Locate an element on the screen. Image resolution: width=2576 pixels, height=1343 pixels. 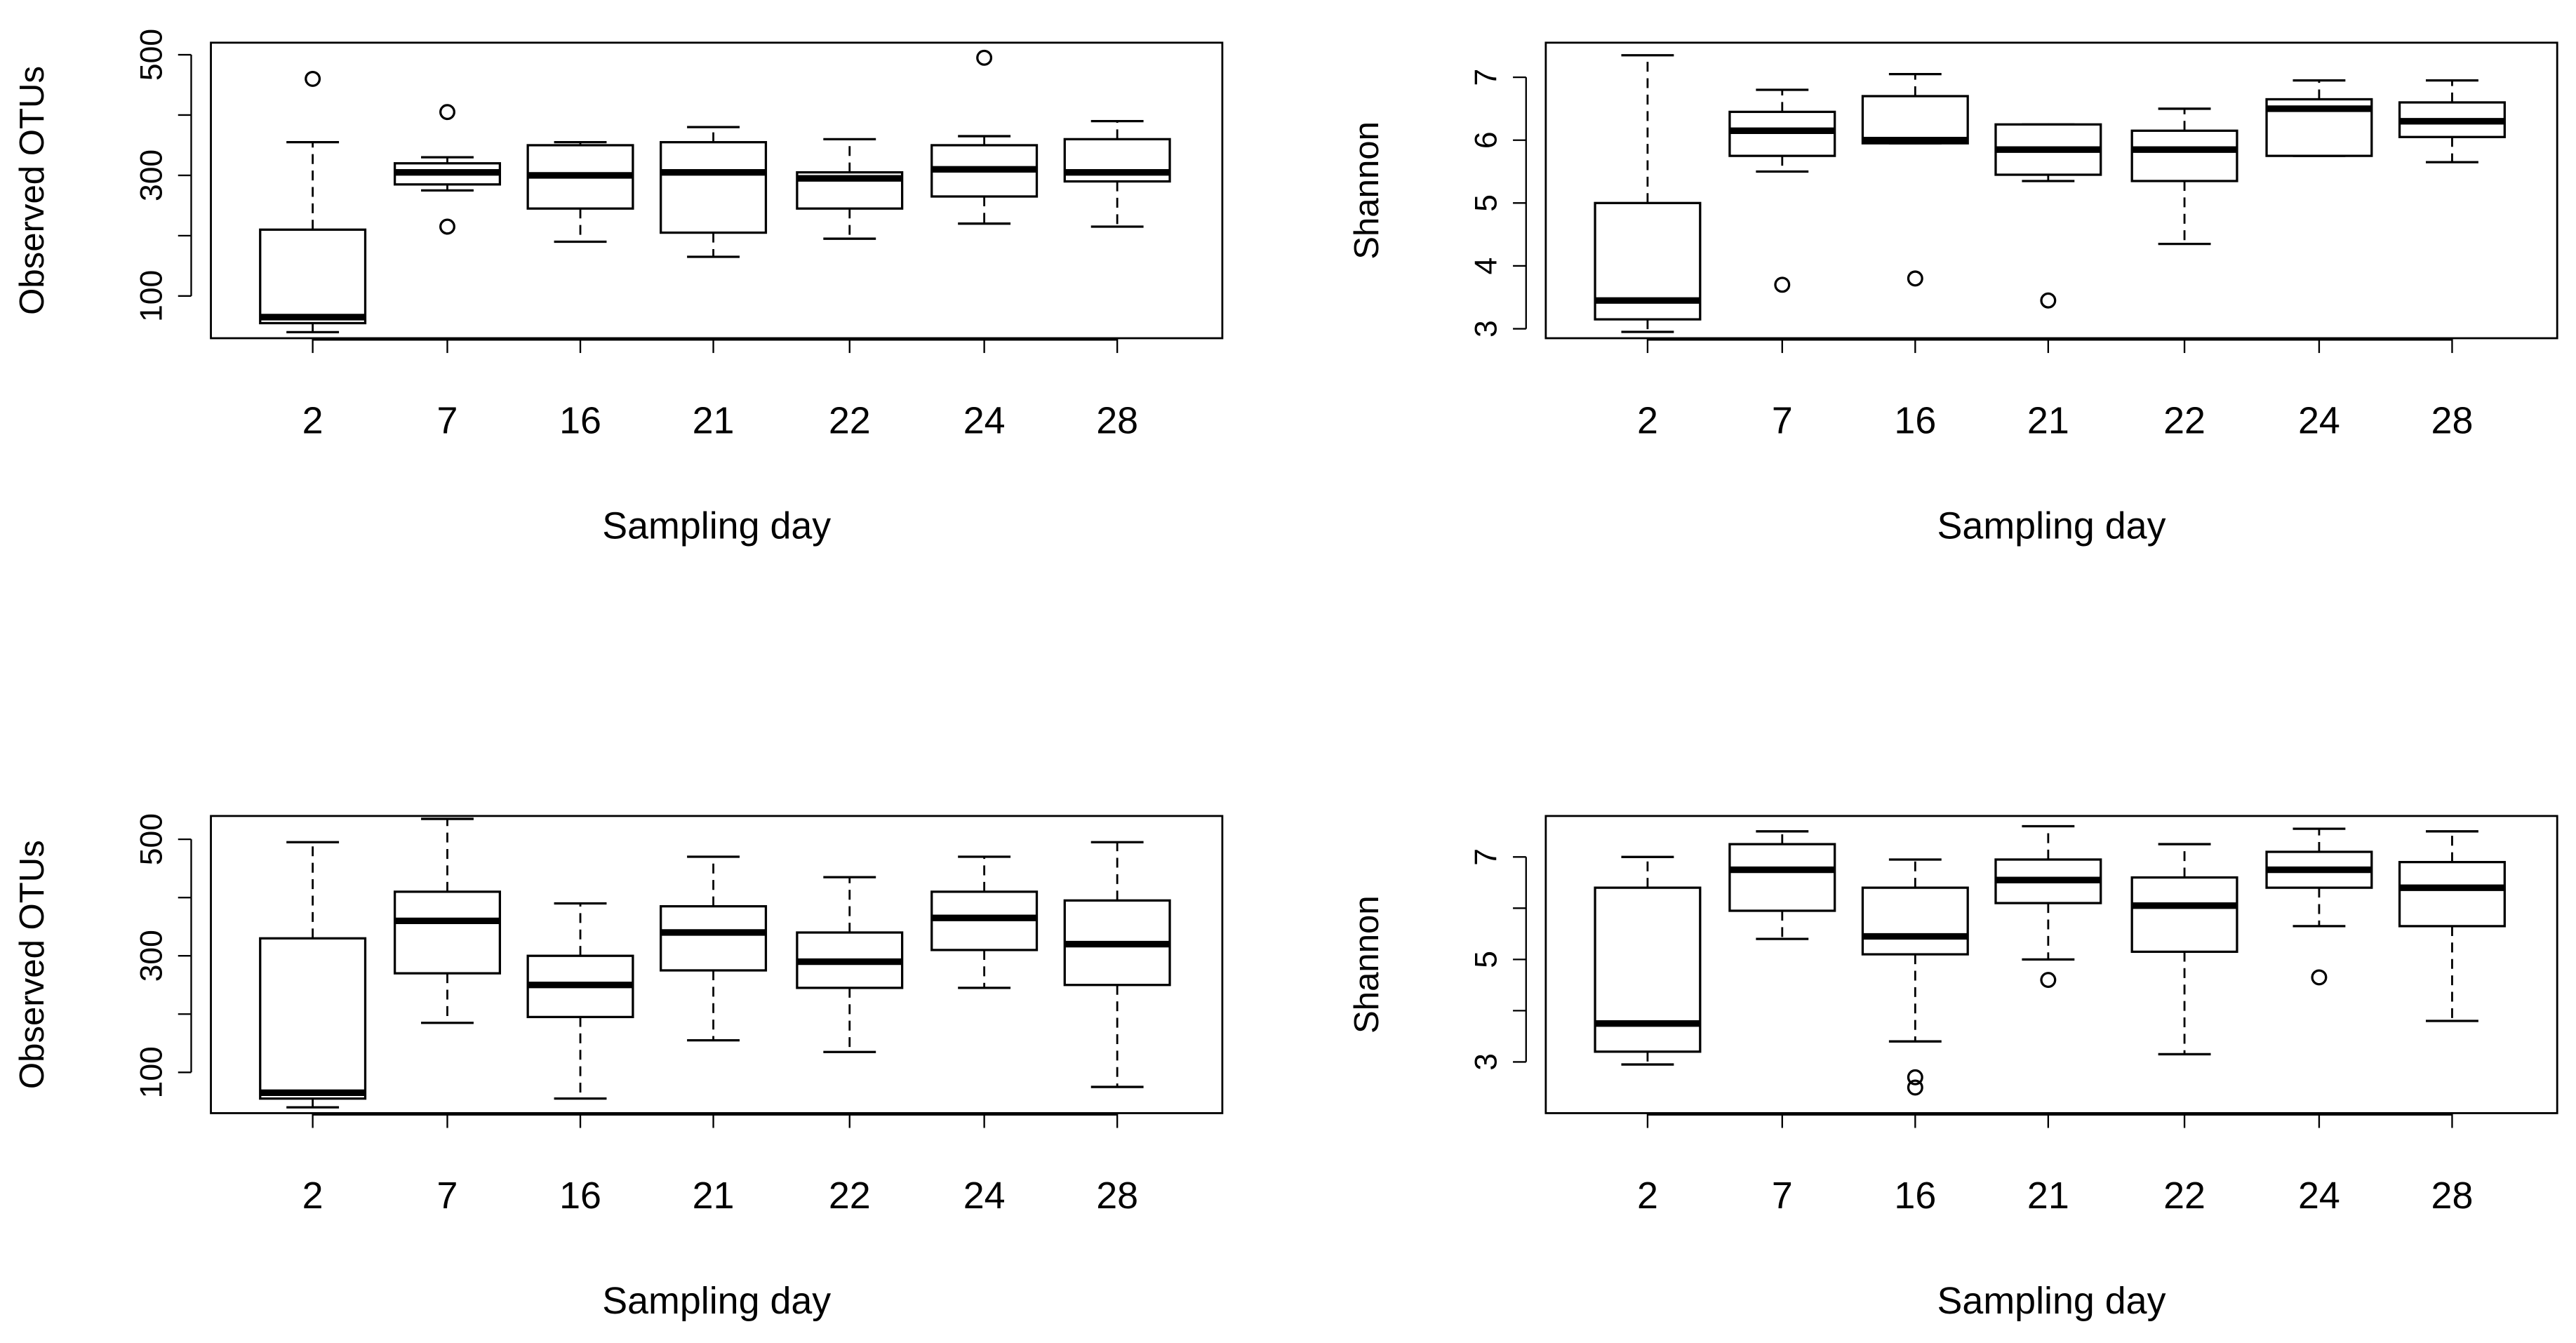
y-tick-label: 4 is located at coordinates (1487, 266).